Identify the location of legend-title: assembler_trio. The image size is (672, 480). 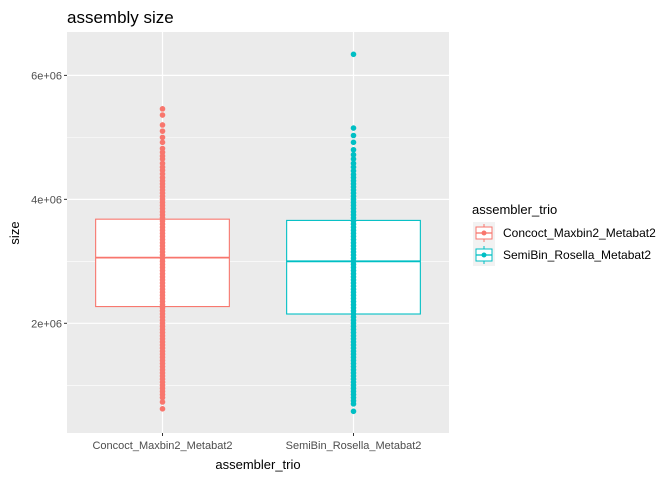
(514, 209).